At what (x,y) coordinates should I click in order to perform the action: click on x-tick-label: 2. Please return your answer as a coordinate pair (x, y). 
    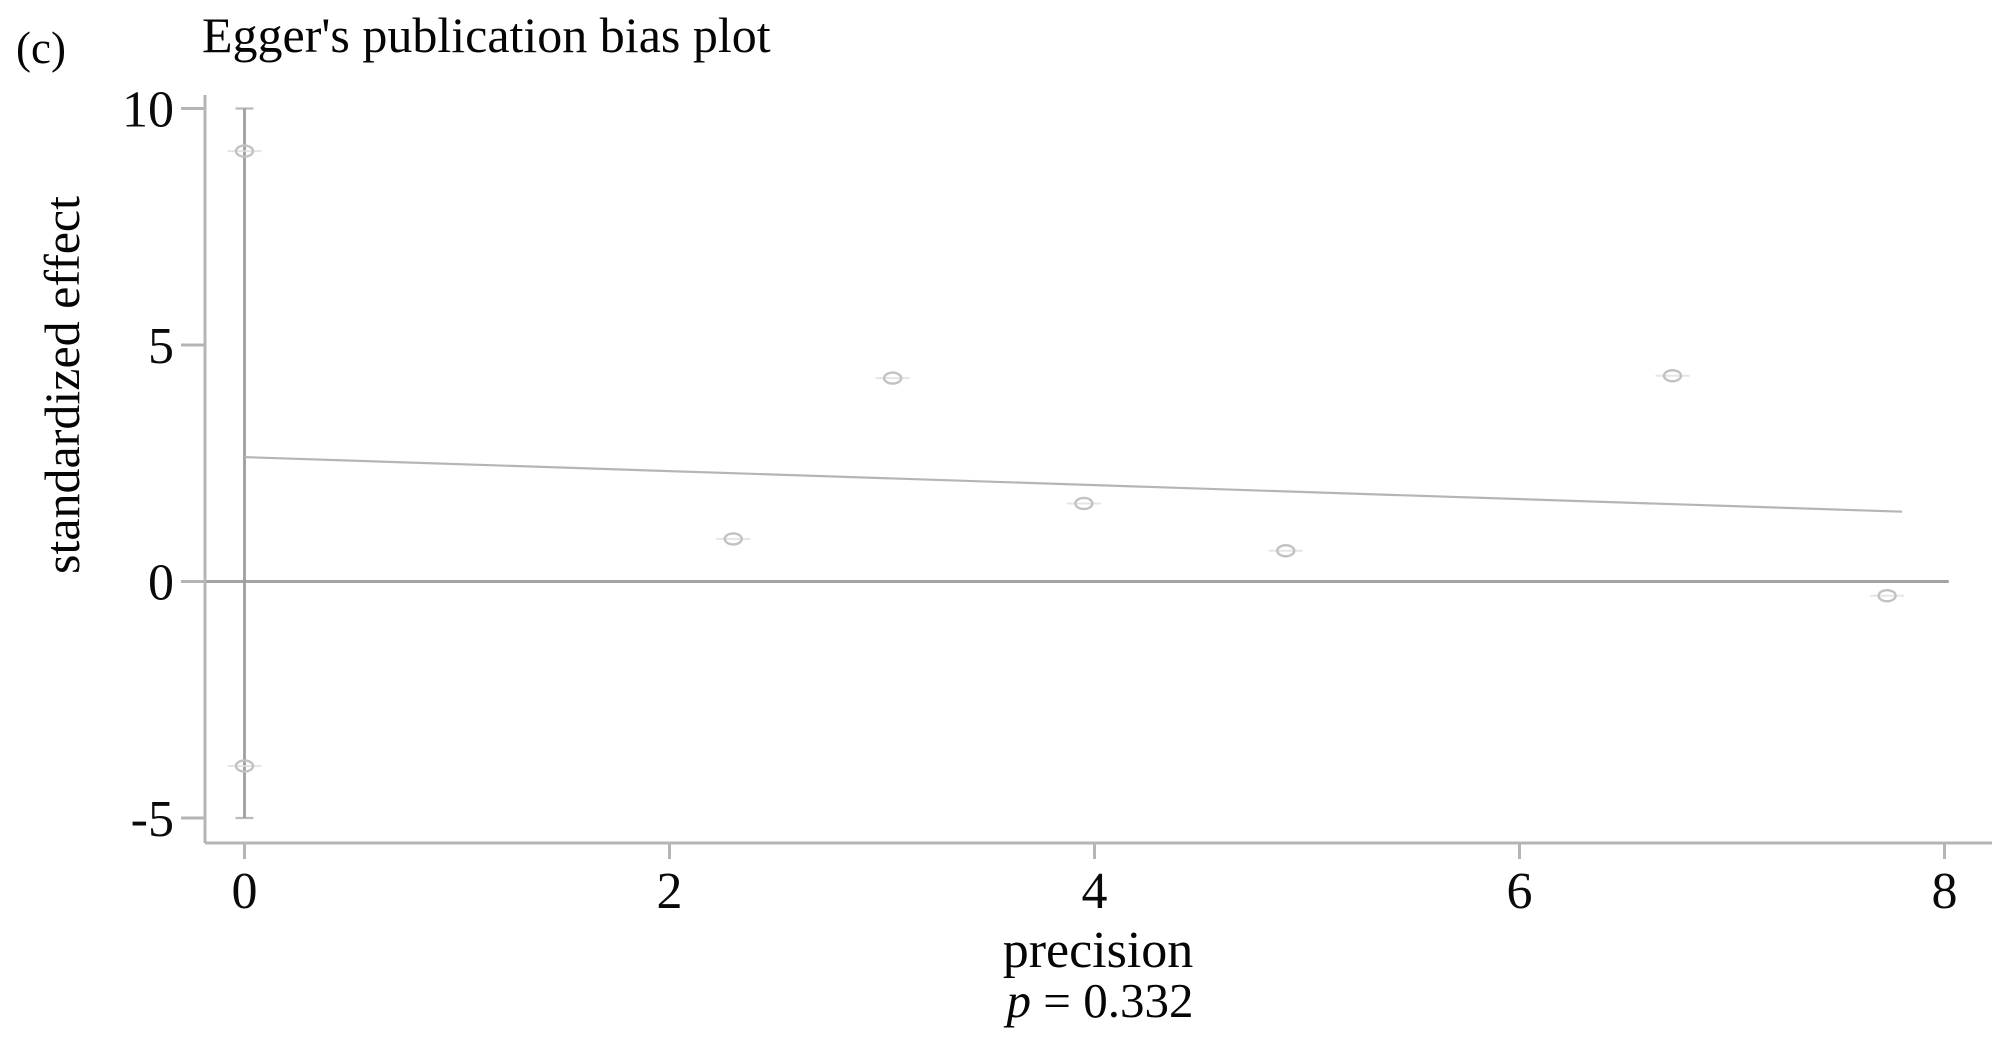
    Looking at the image, I should click on (670, 891).